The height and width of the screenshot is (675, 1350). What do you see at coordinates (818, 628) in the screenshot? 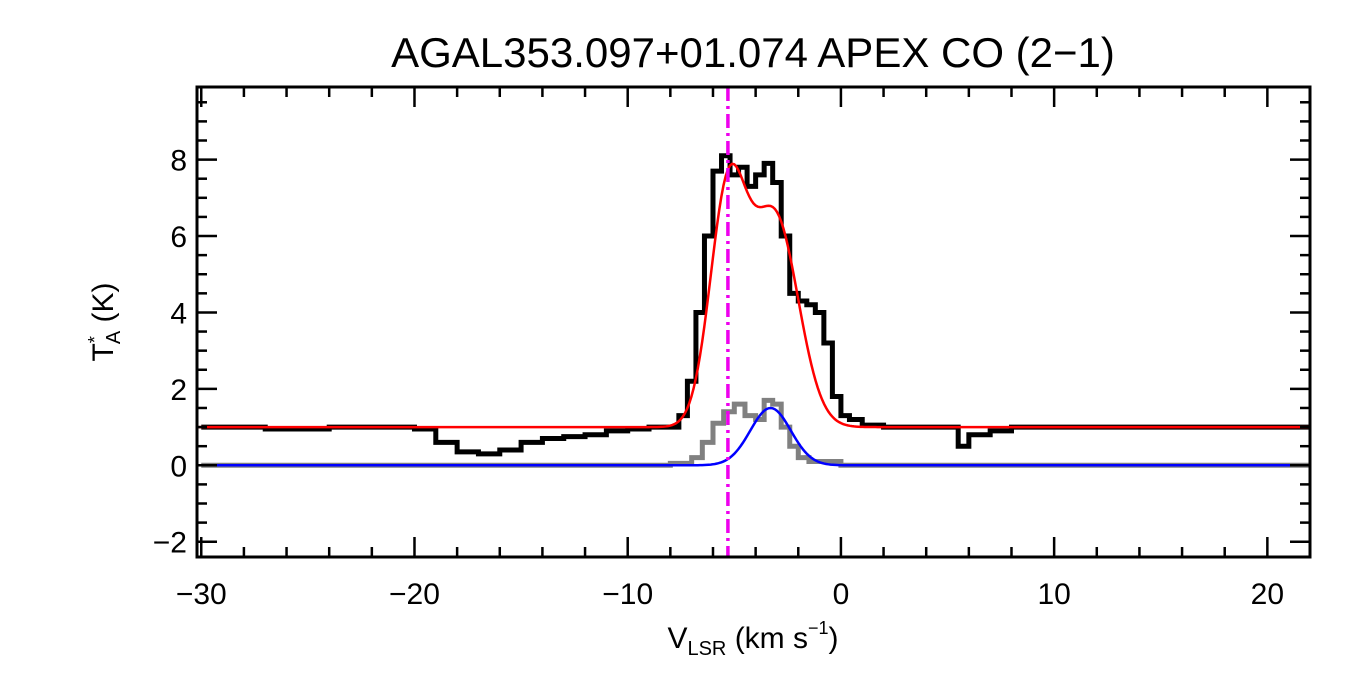
I see `x-axis-label-sup: −1` at bounding box center [818, 628].